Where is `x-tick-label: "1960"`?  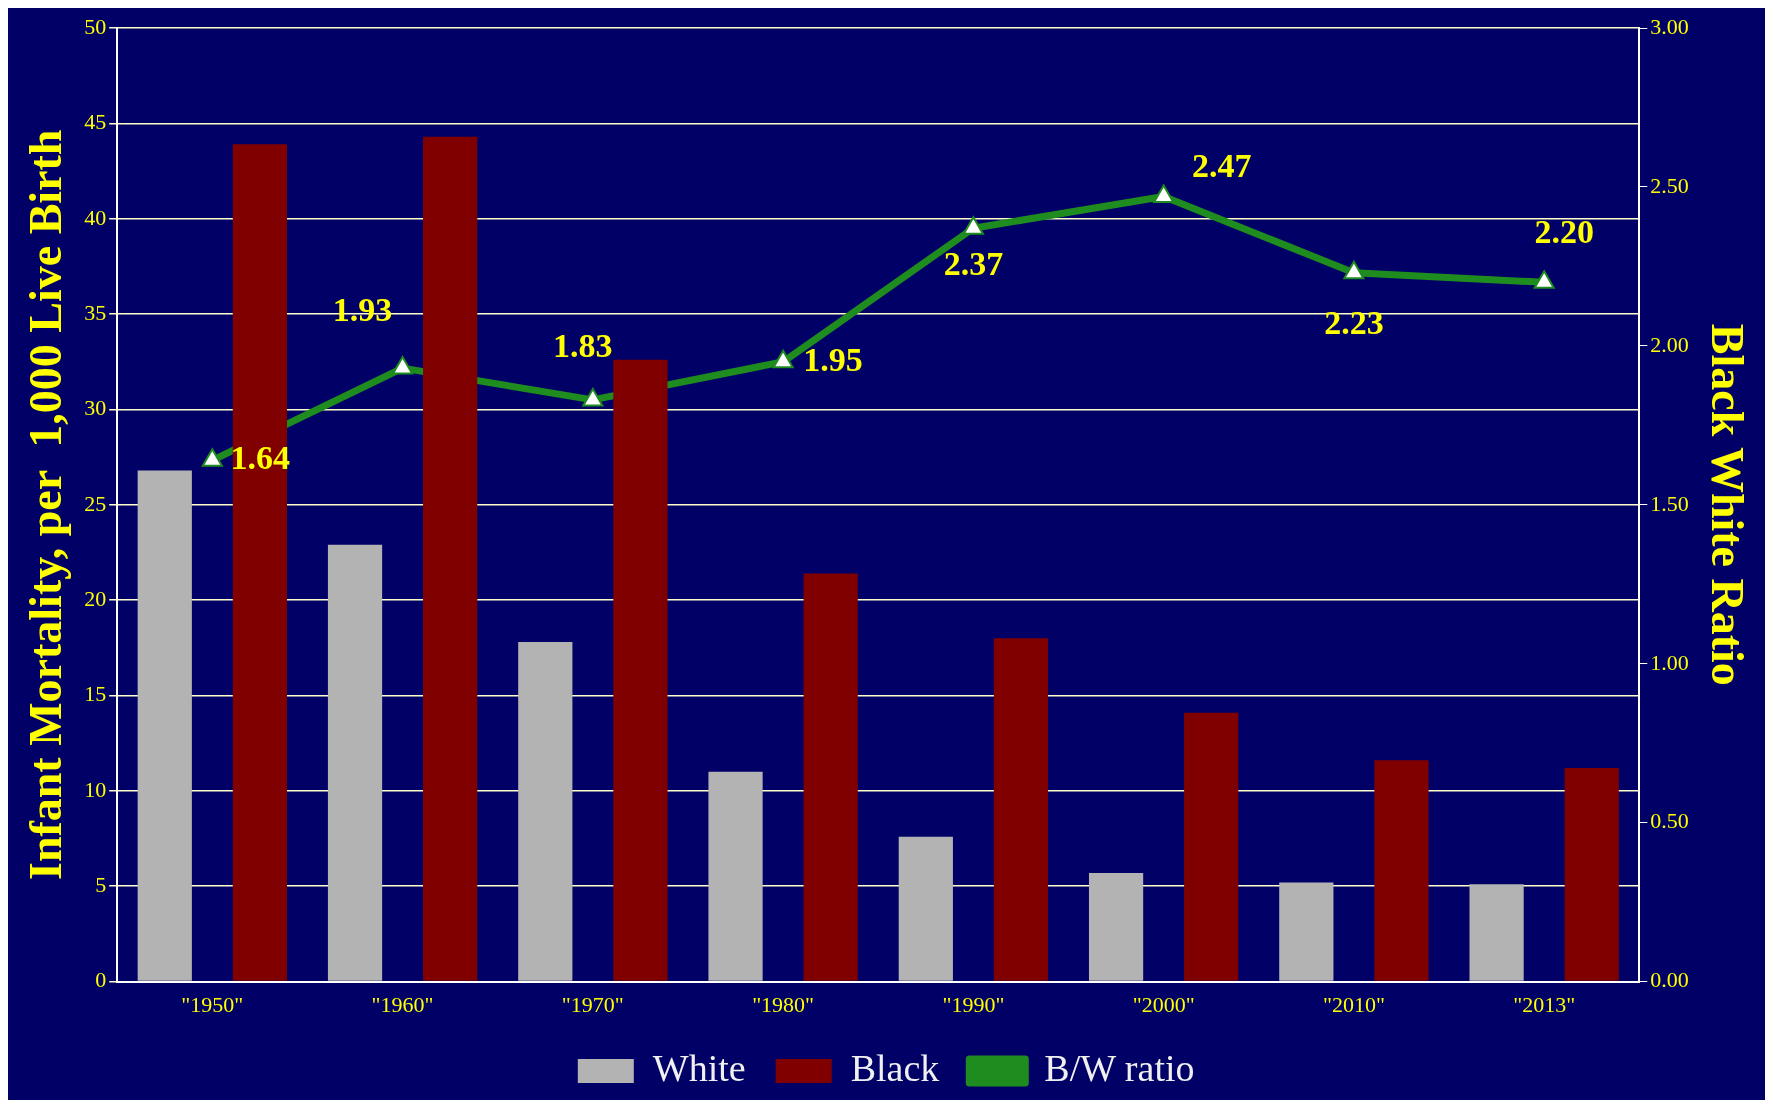
x-tick-label: "1960" is located at coordinates (402, 1004).